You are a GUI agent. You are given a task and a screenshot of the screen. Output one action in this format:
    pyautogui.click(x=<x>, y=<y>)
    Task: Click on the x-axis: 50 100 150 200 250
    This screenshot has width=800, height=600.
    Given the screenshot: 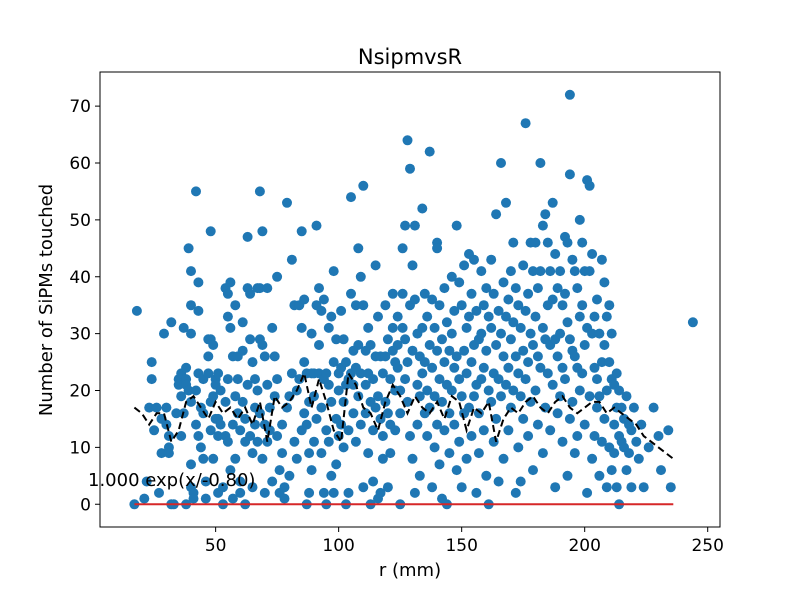 What is the action you would take?
    pyautogui.click(x=464, y=541)
    